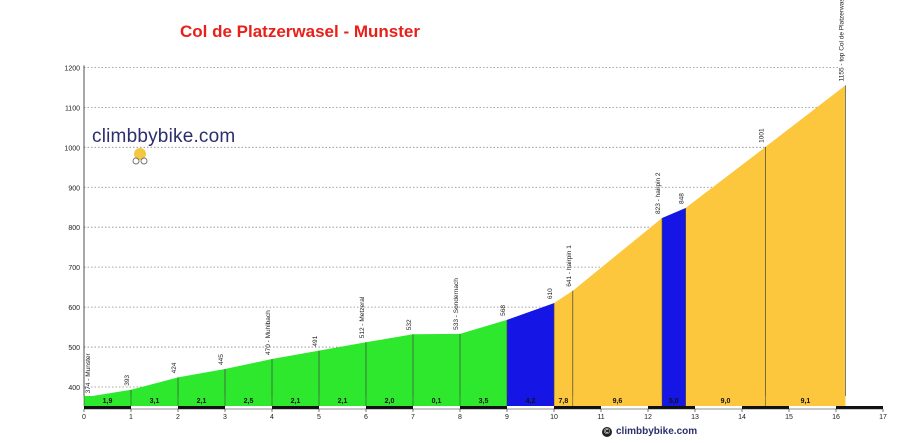  What do you see at coordinates (569, 266) in the screenshot?
I see `waypoint-label: 641 - hairpin 1` at bounding box center [569, 266].